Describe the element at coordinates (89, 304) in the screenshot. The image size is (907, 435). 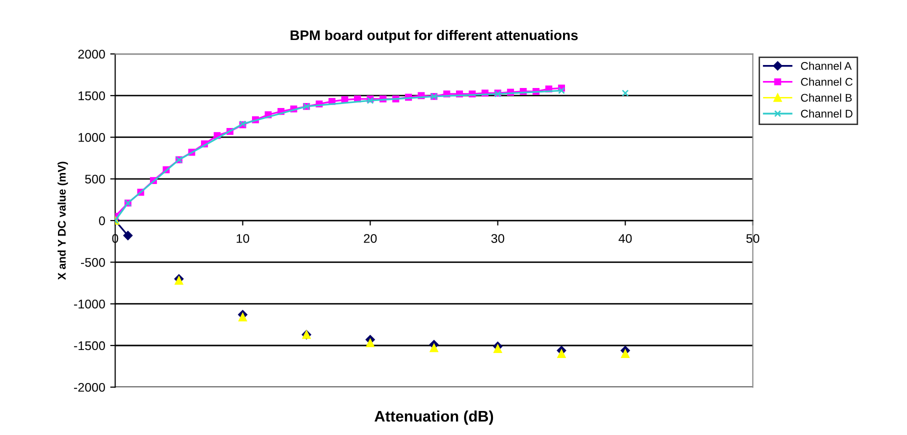
I see `y-tick-label: -1000` at that location.